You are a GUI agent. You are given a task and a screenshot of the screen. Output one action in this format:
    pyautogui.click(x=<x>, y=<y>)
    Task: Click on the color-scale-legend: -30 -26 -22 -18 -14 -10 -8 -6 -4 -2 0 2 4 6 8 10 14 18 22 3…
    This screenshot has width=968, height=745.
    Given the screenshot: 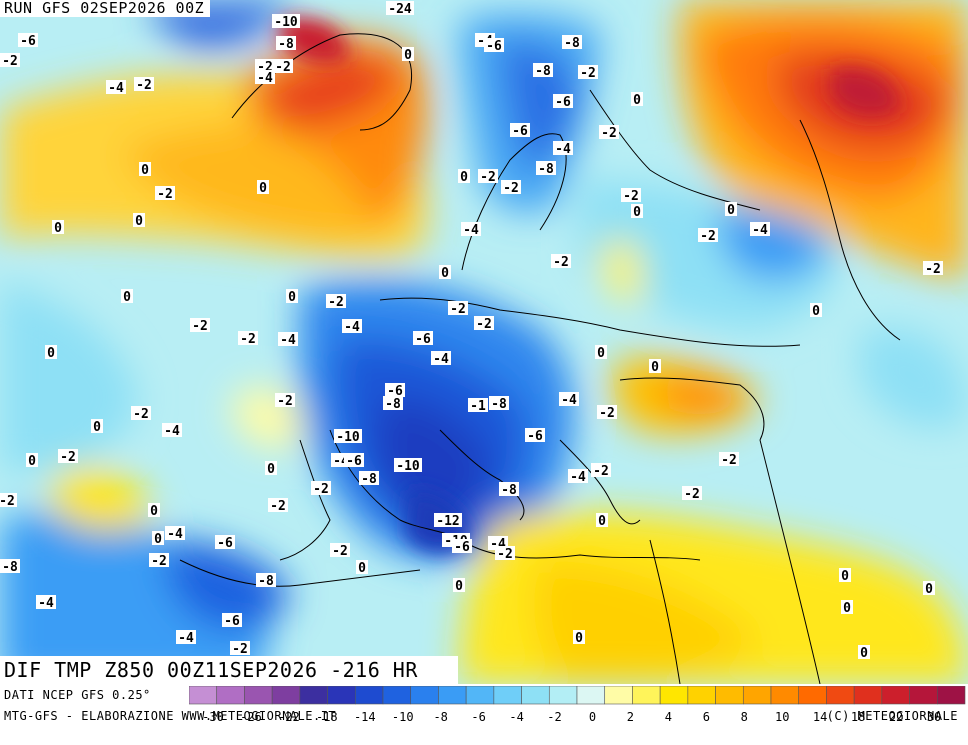 What is the action you would take?
    pyautogui.click(x=577, y=705)
    